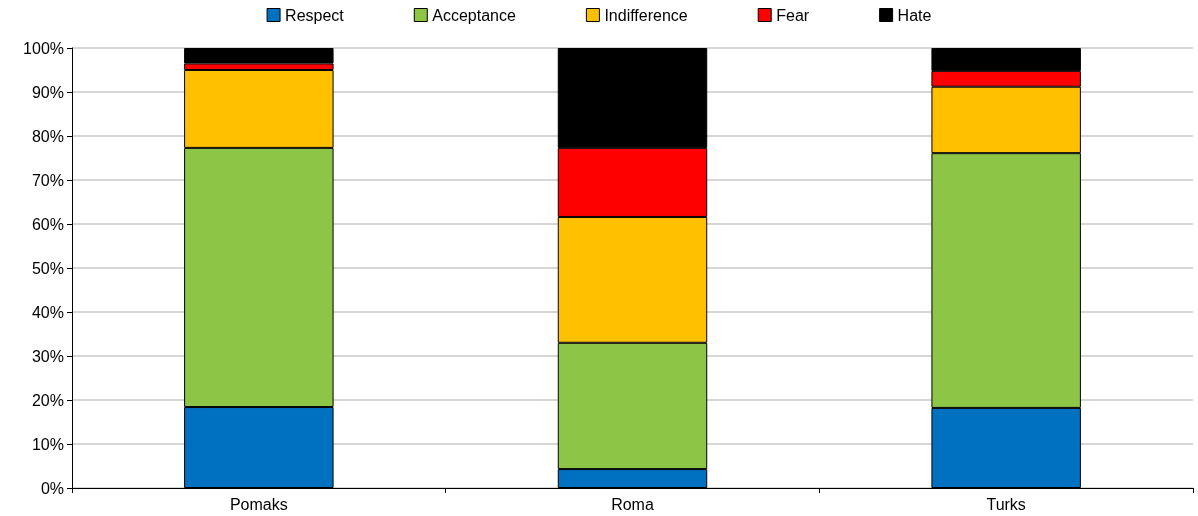 The image size is (1198, 516). What do you see at coordinates (47, 136) in the screenshot?
I see `y-tick-label: 80%` at bounding box center [47, 136].